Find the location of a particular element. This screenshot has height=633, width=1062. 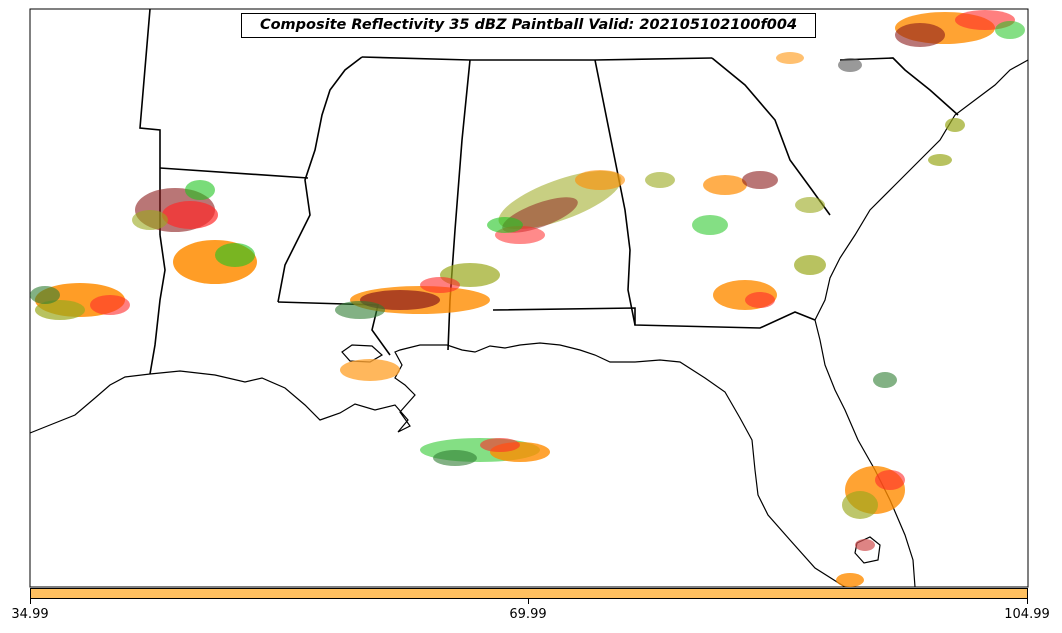

colorbar-tick-label-min: 34.99 is located at coordinates (30, 614).